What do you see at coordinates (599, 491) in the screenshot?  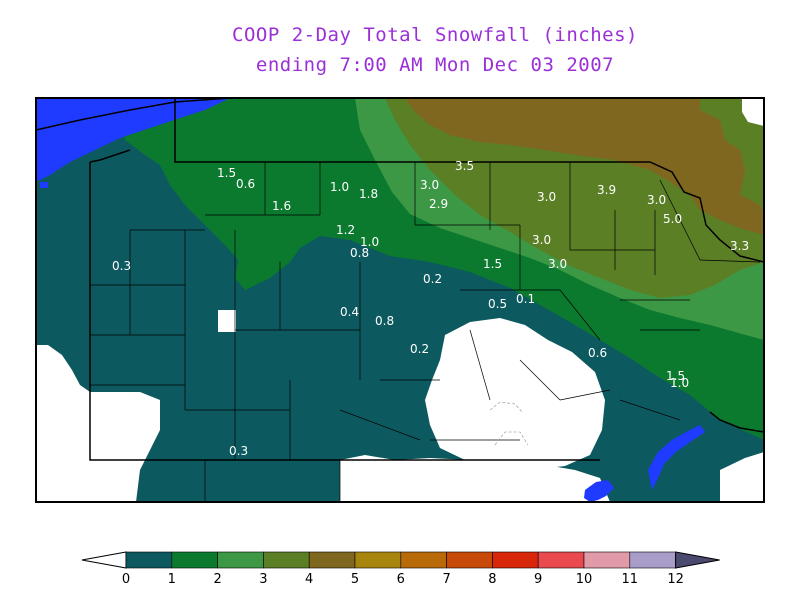 I see `reservoir` at bounding box center [599, 491].